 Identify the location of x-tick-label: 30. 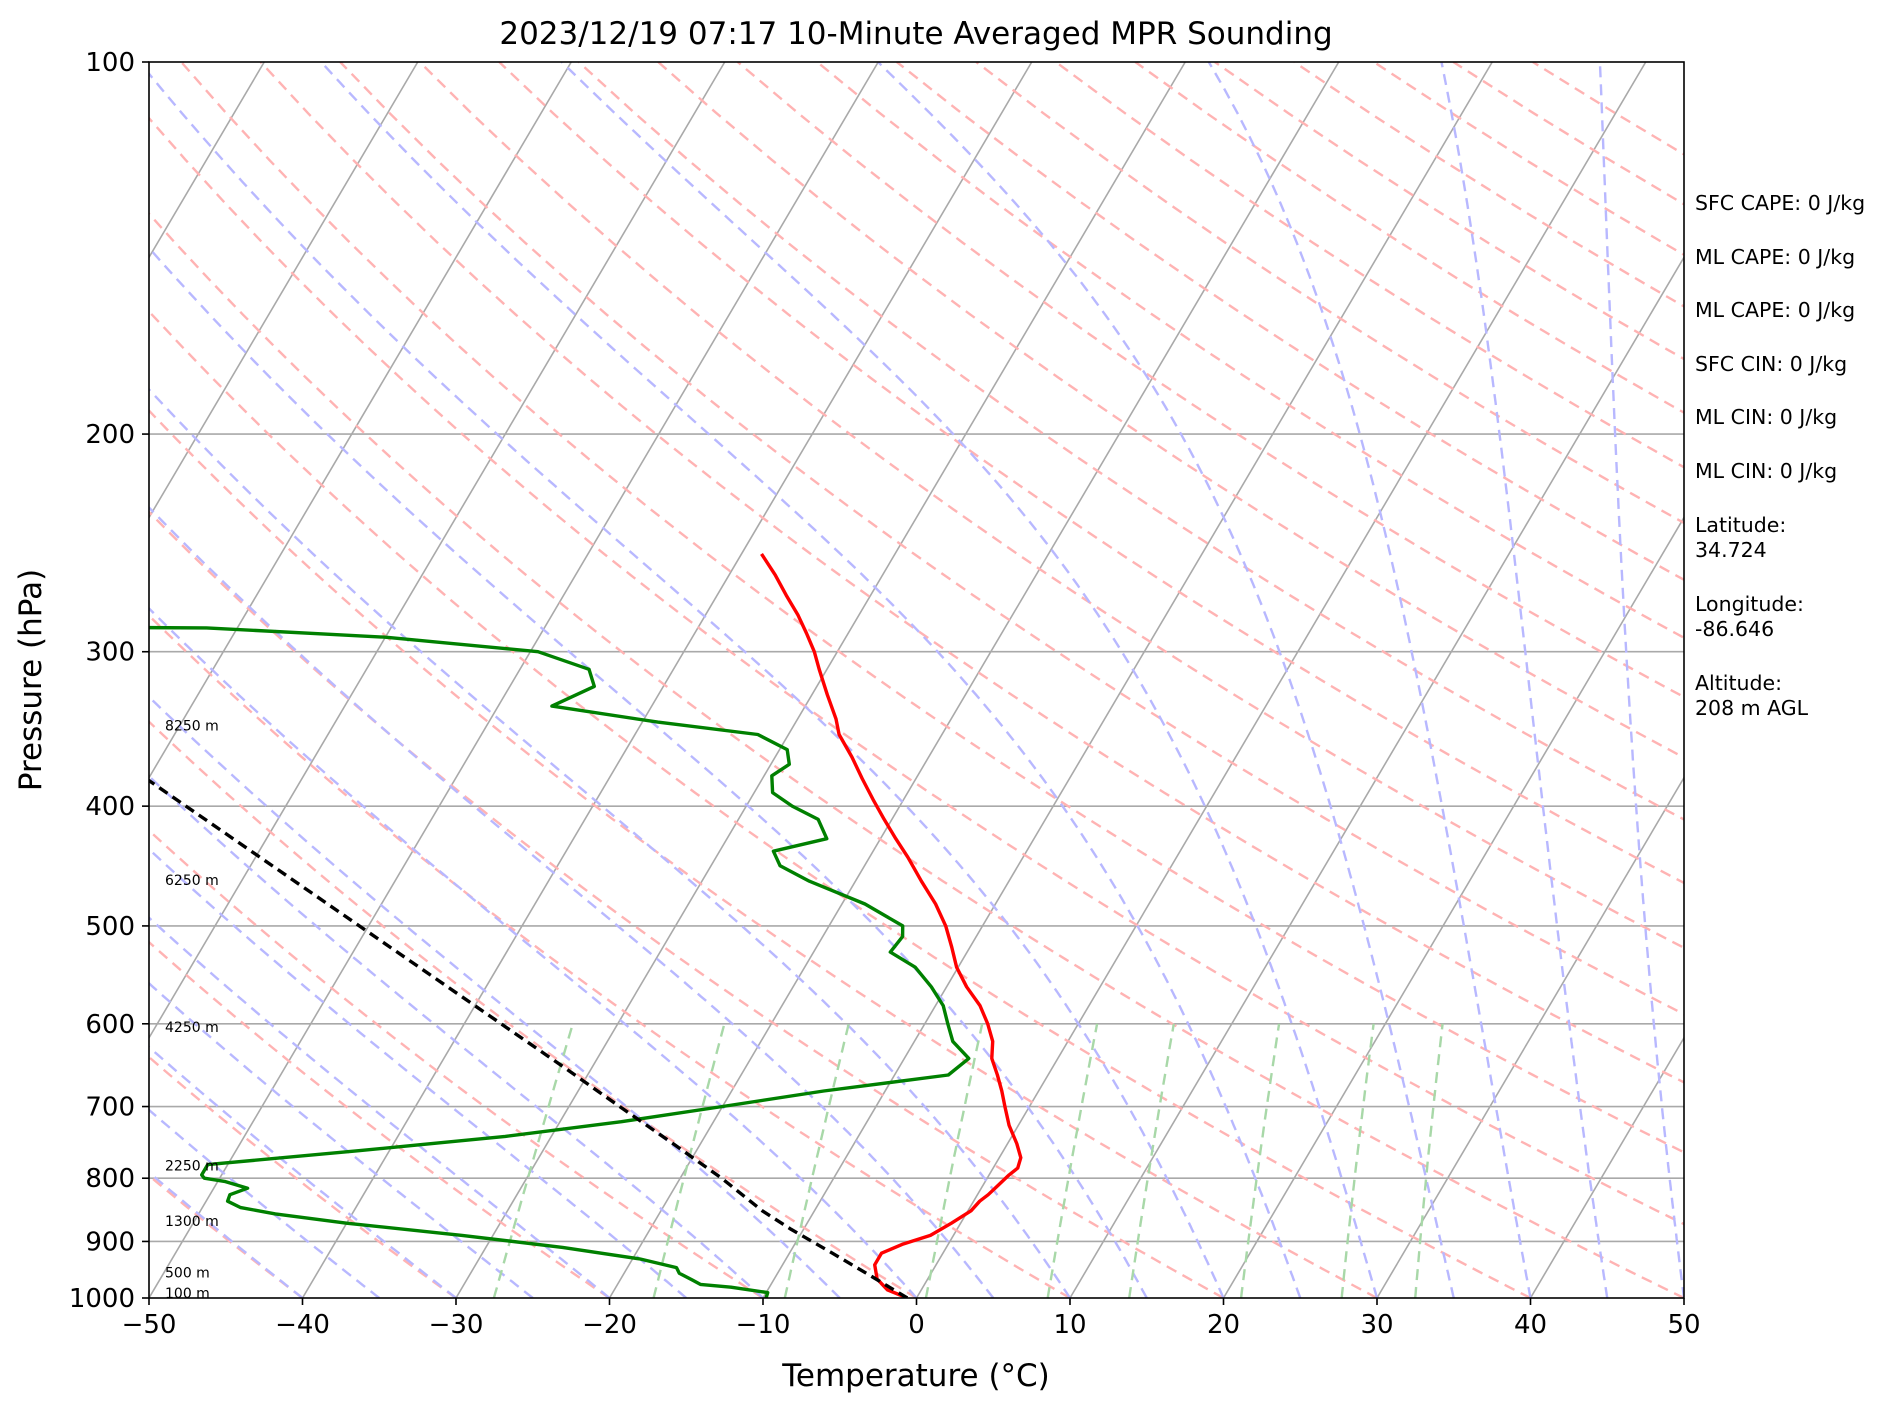
(1376, 1325).